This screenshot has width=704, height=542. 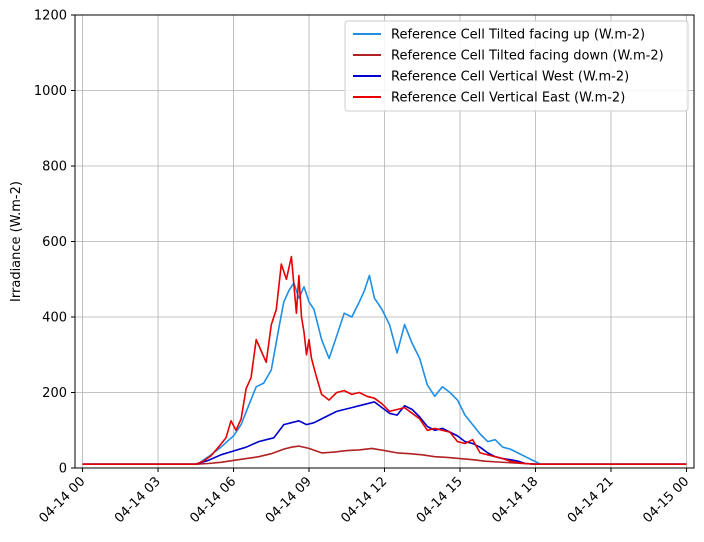 What do you see at coordinates (54, 393) in the screenshot?
I see `y-tick-label: 200` at bounding box center [54, 393].